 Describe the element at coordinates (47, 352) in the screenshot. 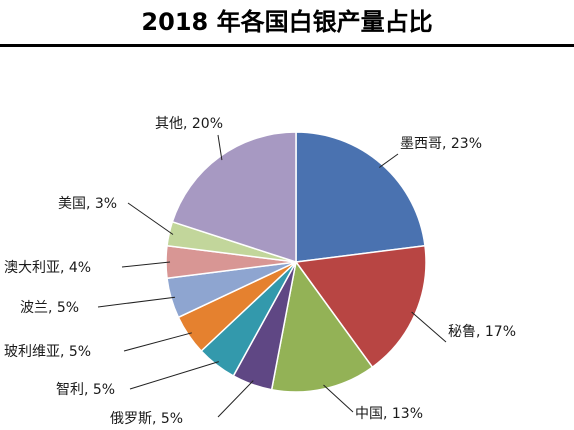

I see `slice-label-5: 玻利维亚, 5%` at that location.